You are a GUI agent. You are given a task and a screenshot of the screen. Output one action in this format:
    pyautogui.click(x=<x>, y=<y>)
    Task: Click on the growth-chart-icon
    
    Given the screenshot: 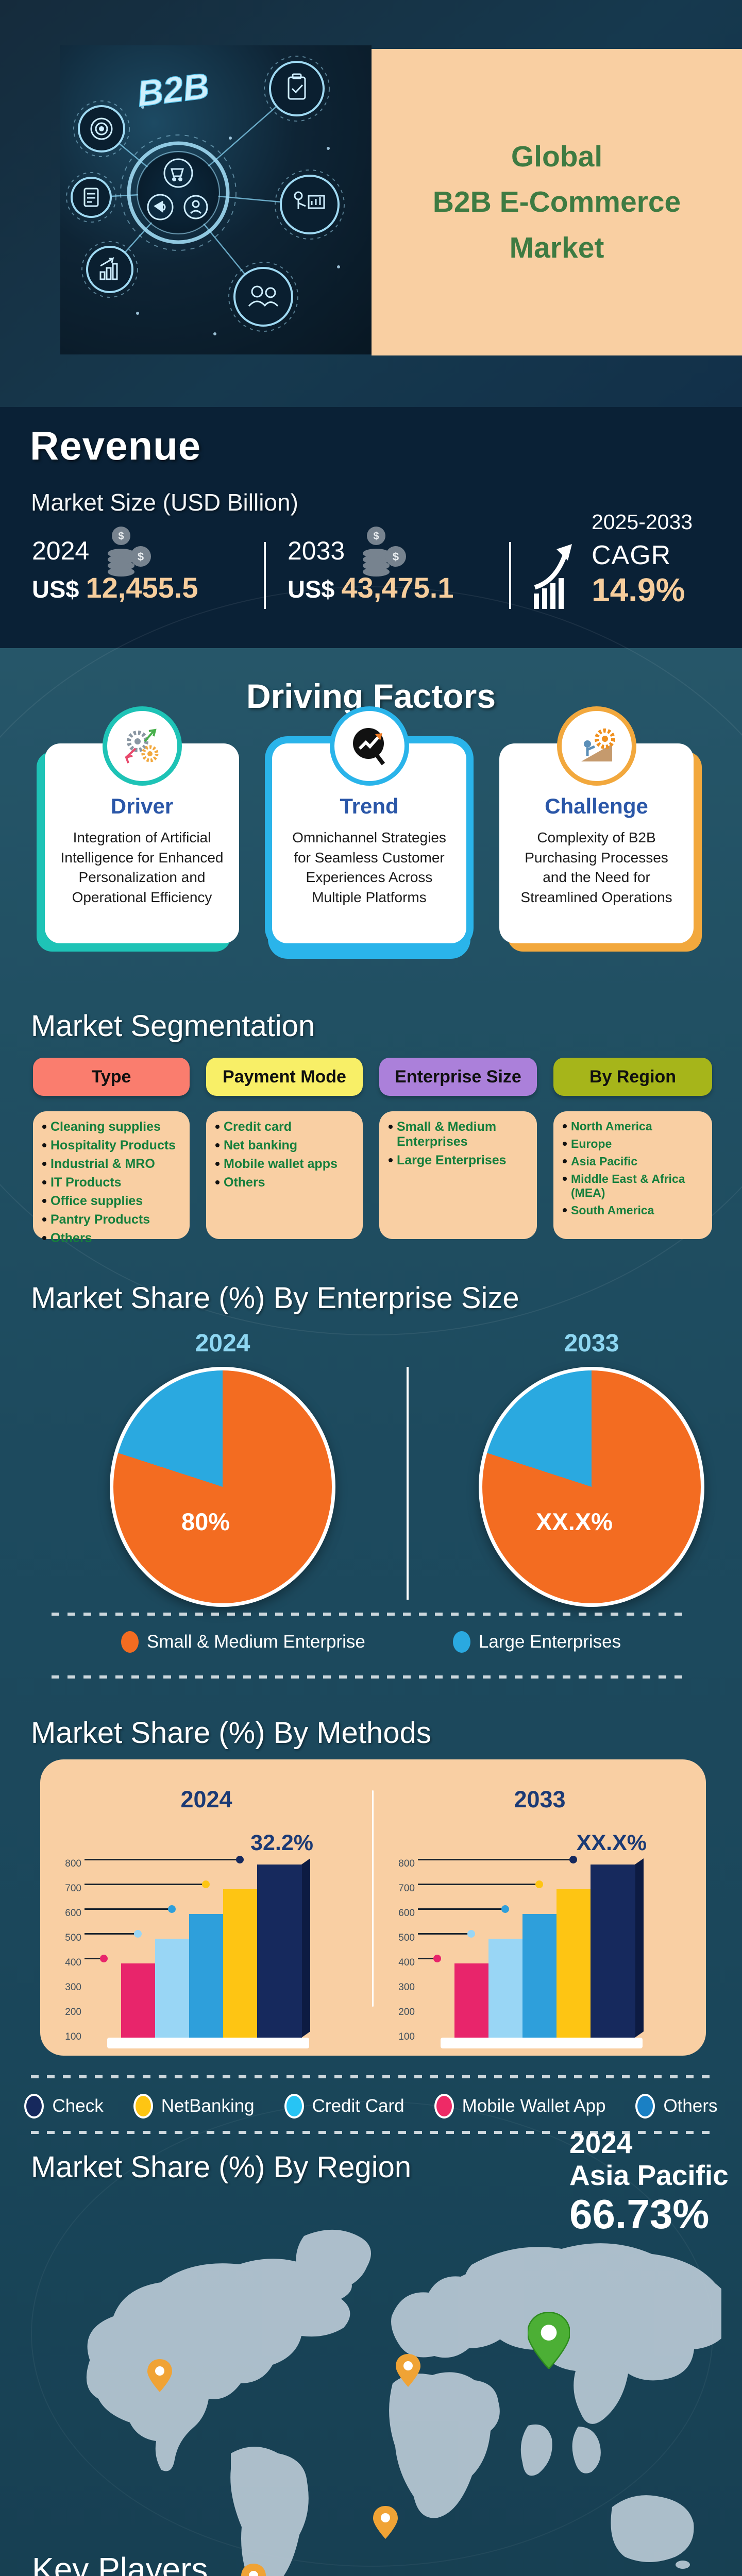 What is the action you would take?
    pyautogui.click(x=108, y=268)
    